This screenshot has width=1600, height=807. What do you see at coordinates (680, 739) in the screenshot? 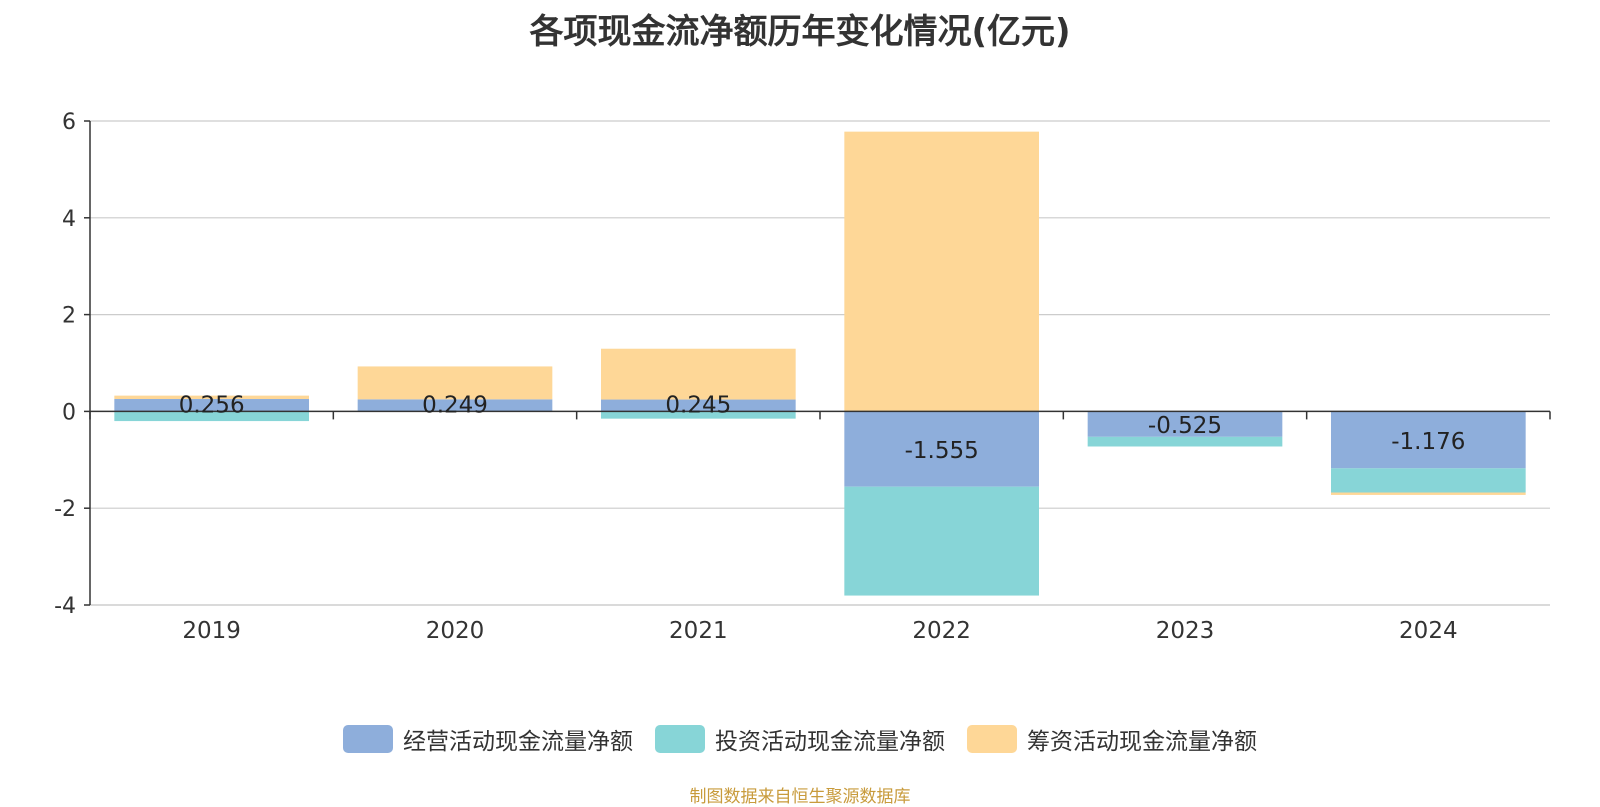
I see `legend-swatch-investing` at bounding box center [680, 739].